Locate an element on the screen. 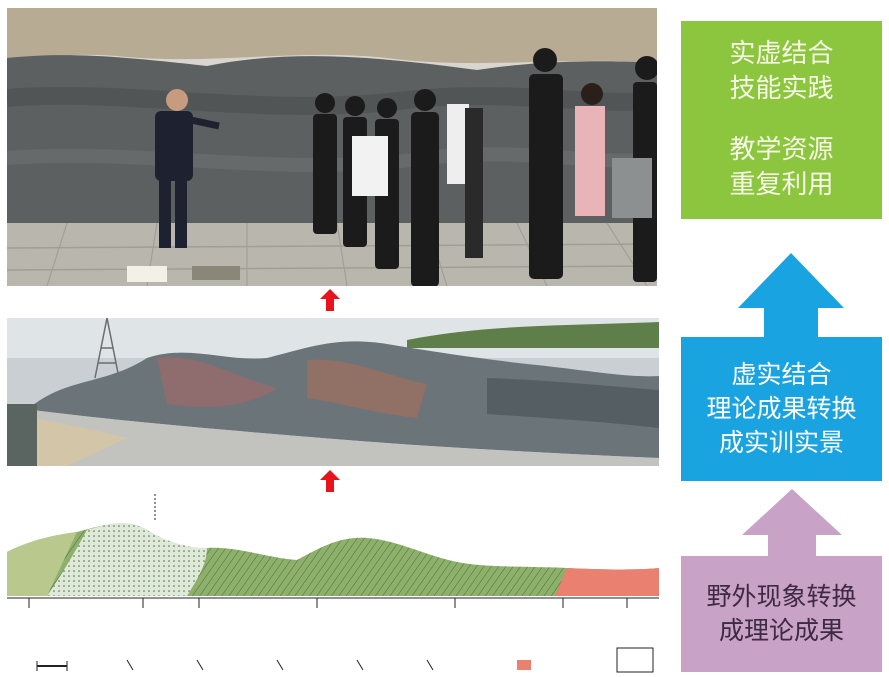 The height and width of the screenshot is (677, 889). box-middle-line-2: 理论成果转换 is located at coordinates (781, 409).